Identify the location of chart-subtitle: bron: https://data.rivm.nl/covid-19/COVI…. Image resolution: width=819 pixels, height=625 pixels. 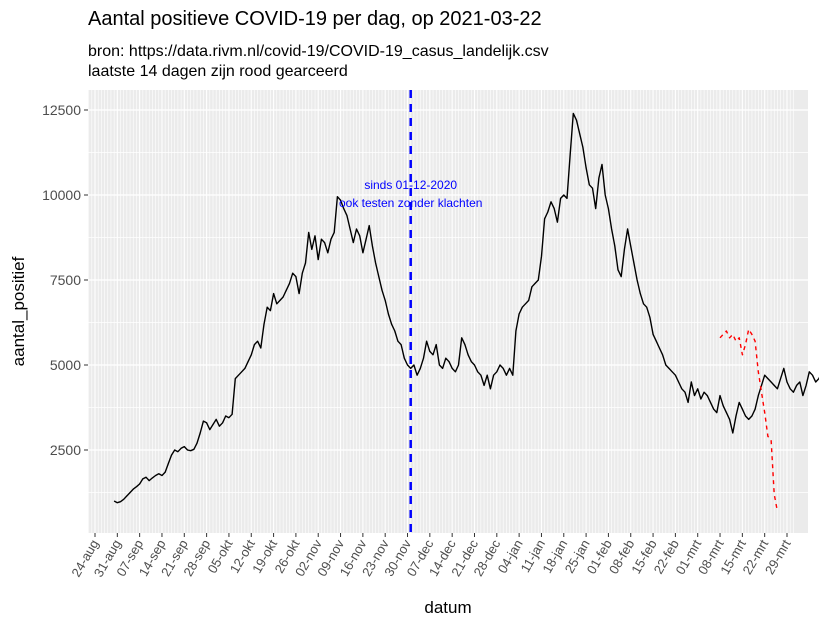
(318, 62).